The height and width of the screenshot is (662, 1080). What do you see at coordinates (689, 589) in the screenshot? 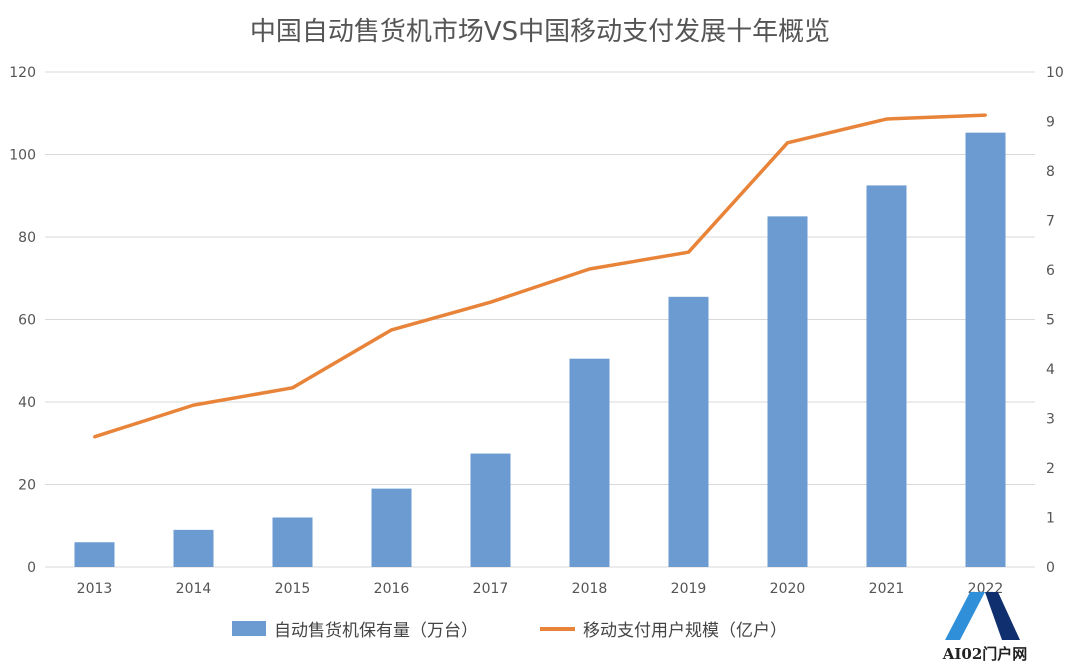
I see `x-tick-label: 2019` at bounding box center [689, 589].